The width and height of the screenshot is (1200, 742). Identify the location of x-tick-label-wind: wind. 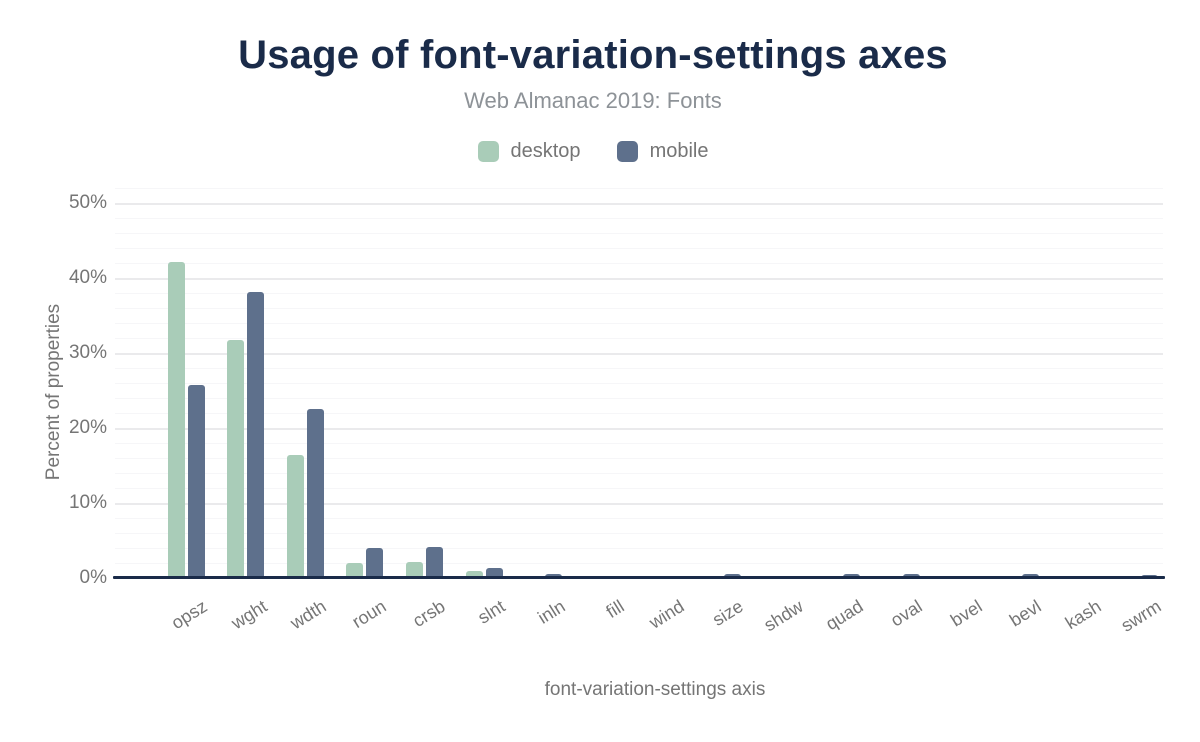
(666, 614).